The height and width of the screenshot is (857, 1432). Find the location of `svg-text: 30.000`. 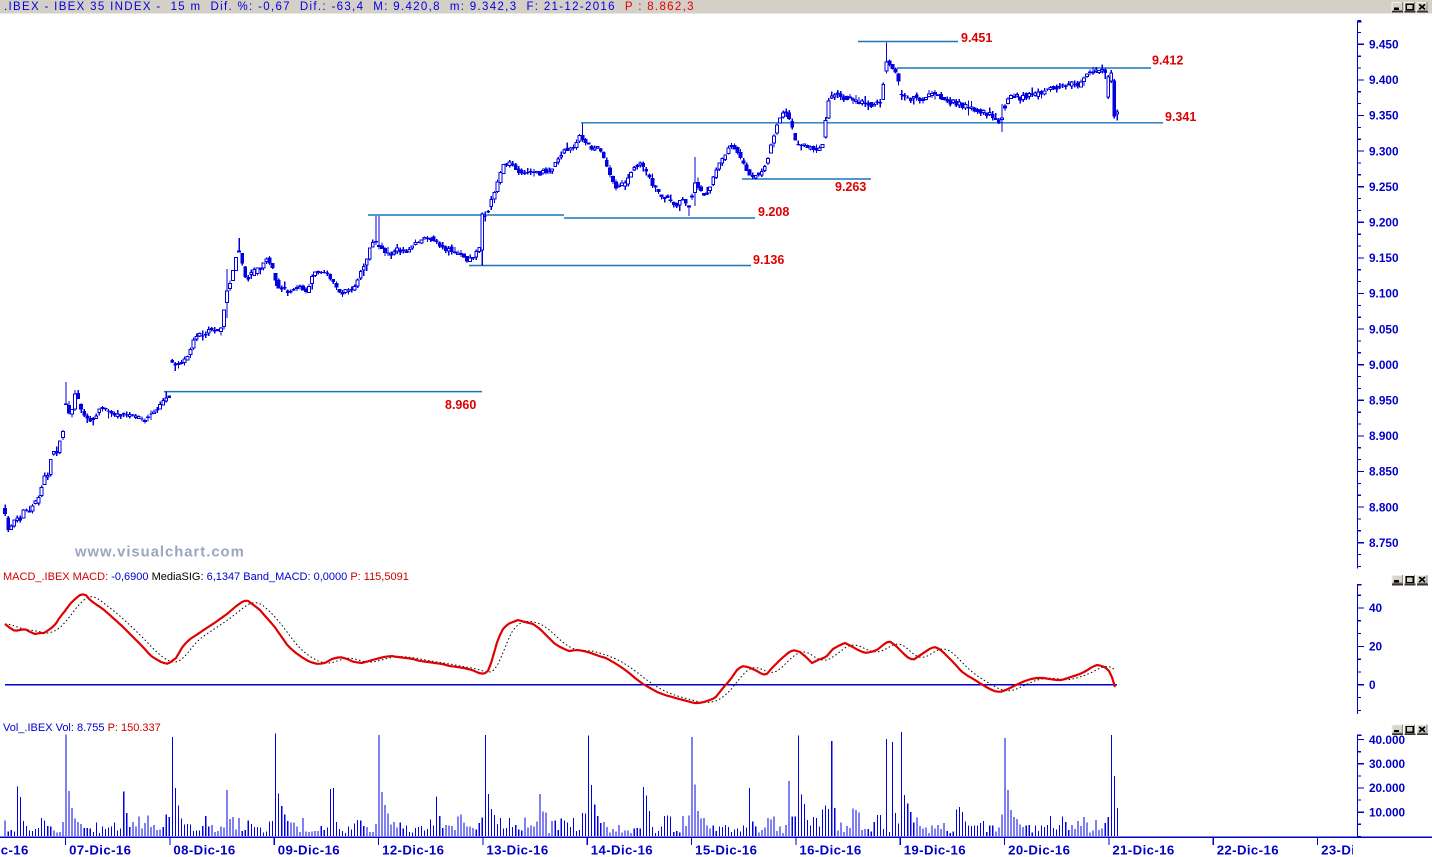

svg-text: 30.000 is located at coordinates (1387, 764).